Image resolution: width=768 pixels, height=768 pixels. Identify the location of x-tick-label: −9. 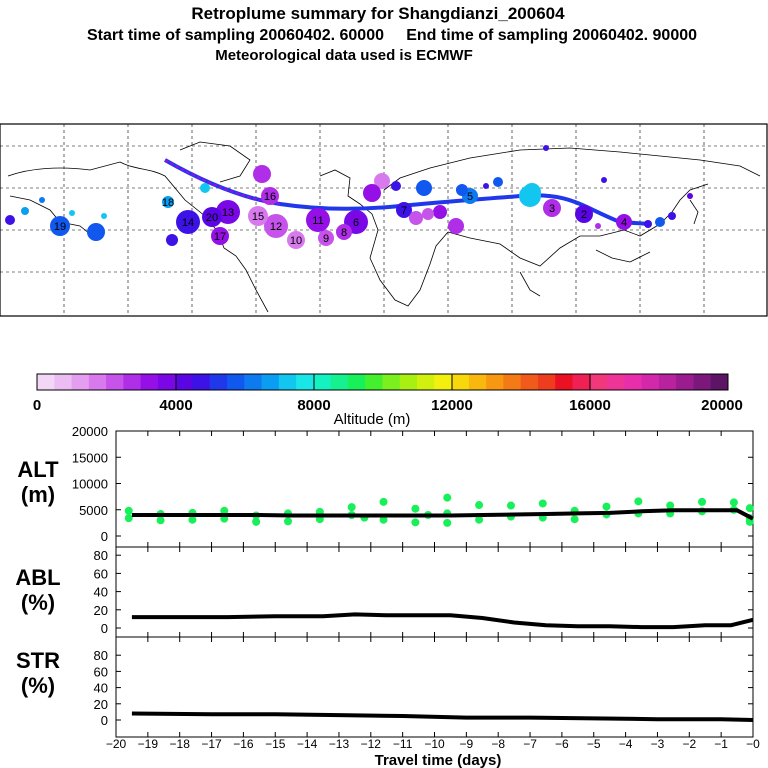
(467, 744).